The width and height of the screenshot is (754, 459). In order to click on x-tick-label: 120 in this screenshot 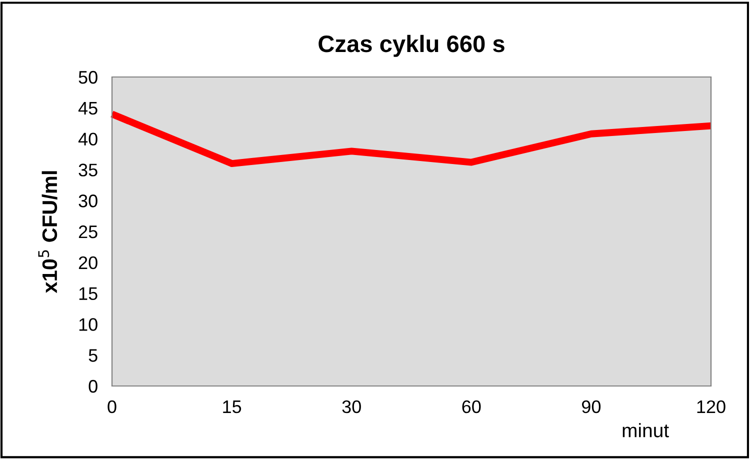, I will do `click(711, 407)`.